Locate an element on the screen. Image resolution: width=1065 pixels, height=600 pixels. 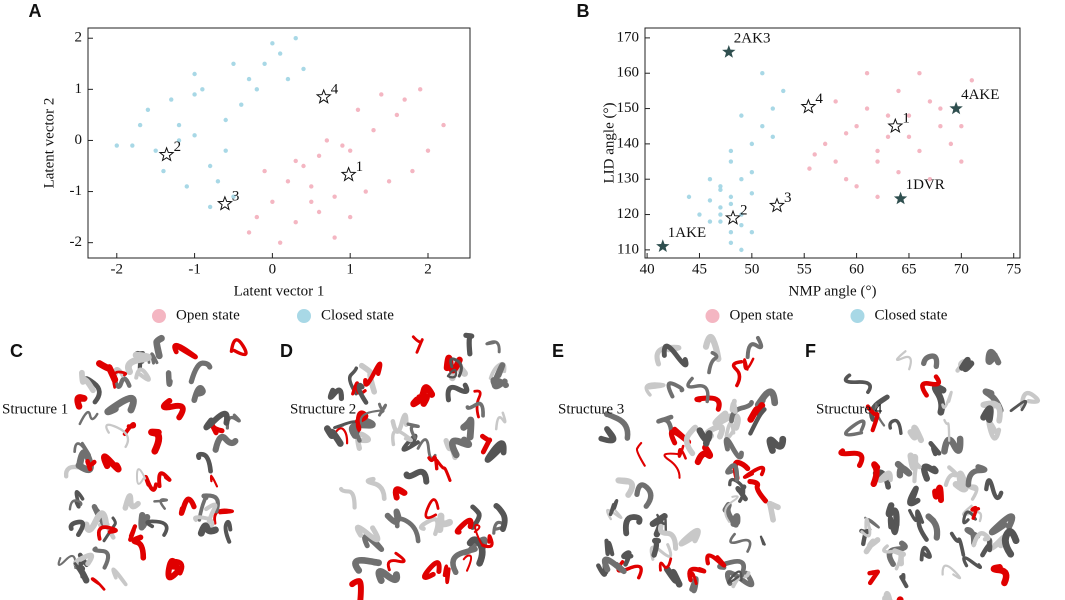
x-tick-label: 40 is located at coordinates (647, 269).